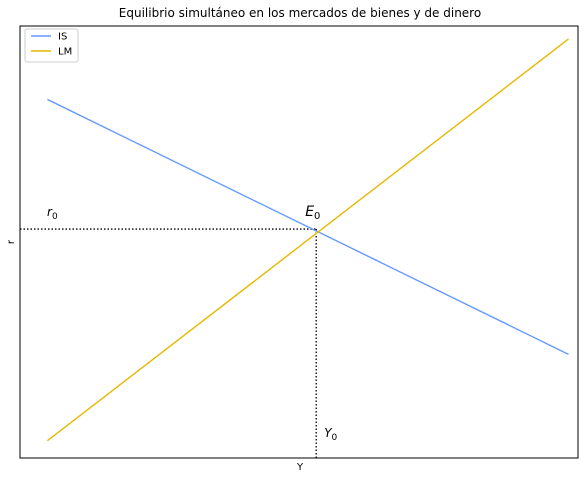 The height and width of the screenshot is (479, 586). I want to click on y0-label: Y0, so click(330, 434).